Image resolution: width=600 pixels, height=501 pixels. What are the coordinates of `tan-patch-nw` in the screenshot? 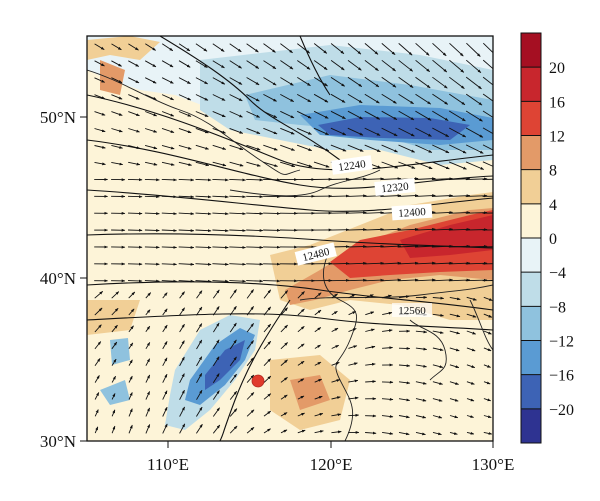 It's located at (123, 48).